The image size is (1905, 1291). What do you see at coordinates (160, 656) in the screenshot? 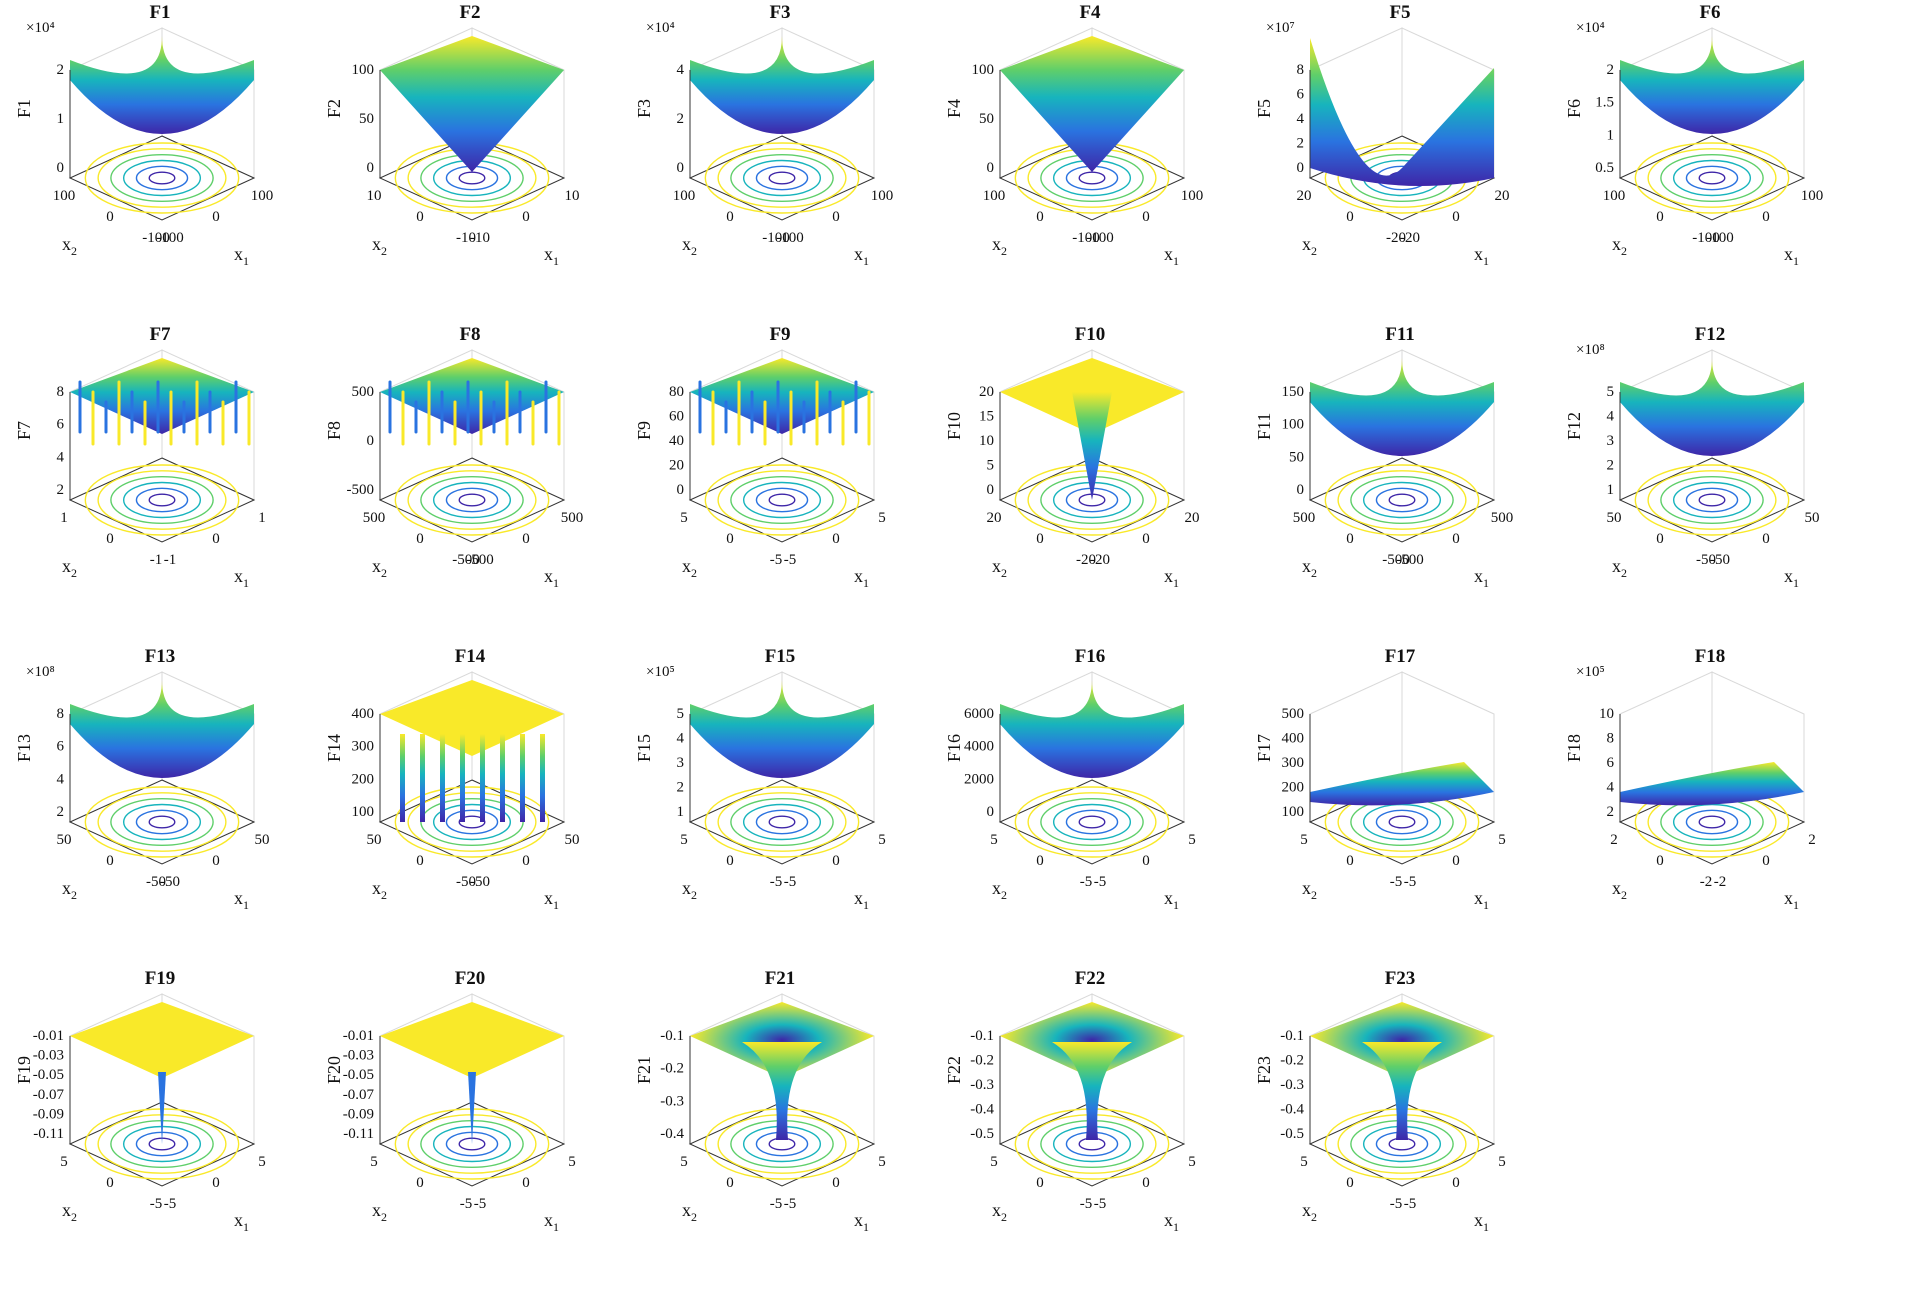
I see `panel-title: F13` at bounding box center [160, 656].